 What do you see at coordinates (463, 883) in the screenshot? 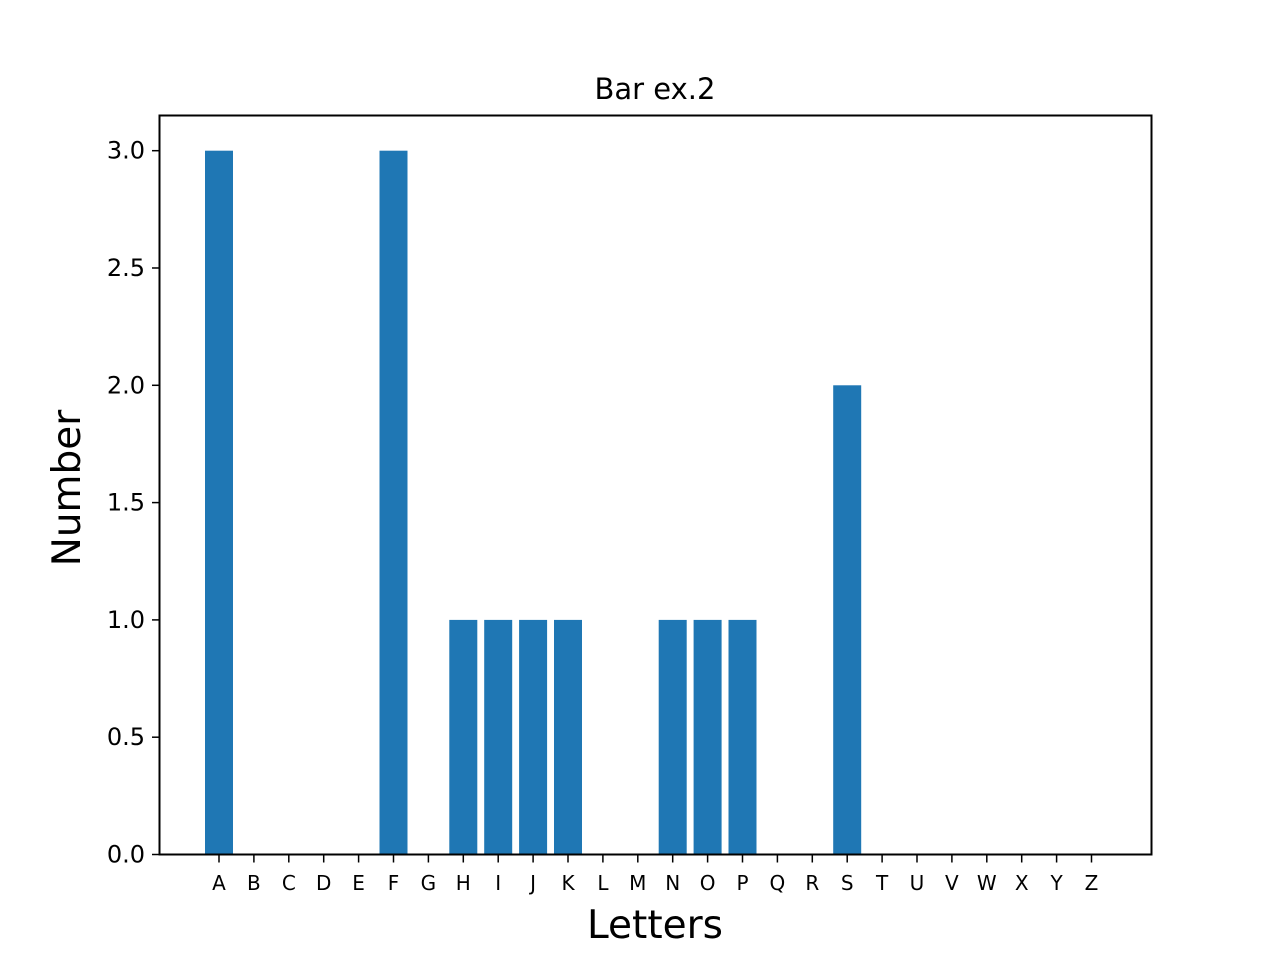
I see `x-tick-label: H` at bounding box center [463, 883].